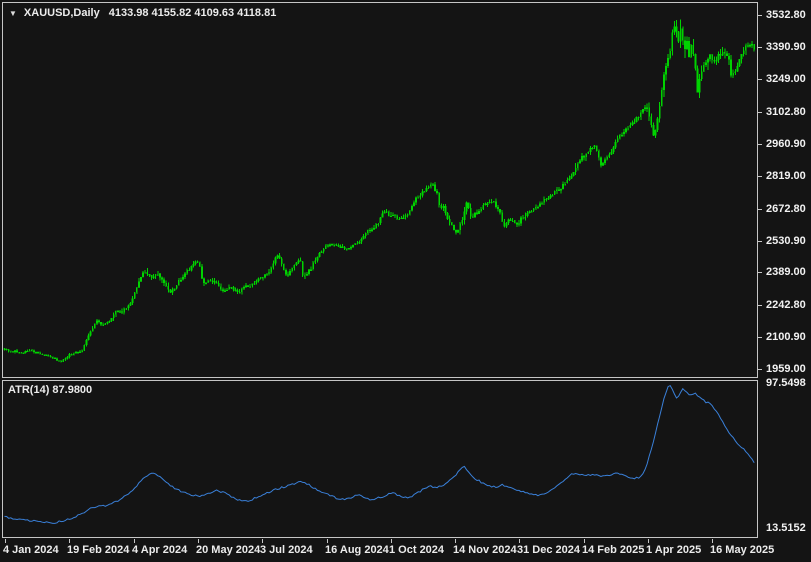  I want to click on atr-max-label: 97.5498, so click(786, 383).